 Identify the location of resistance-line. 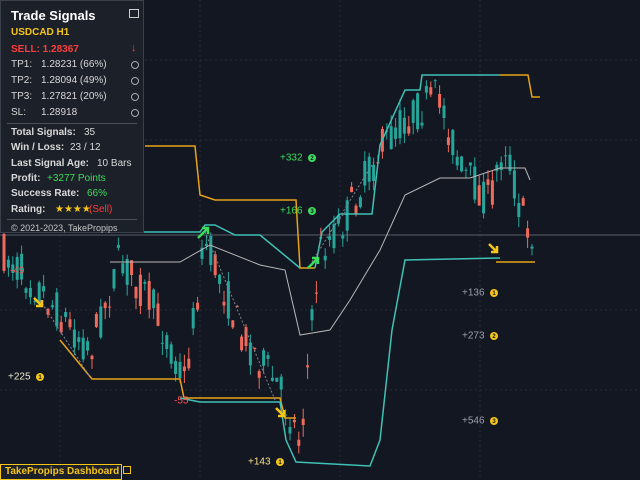
(177, 379).